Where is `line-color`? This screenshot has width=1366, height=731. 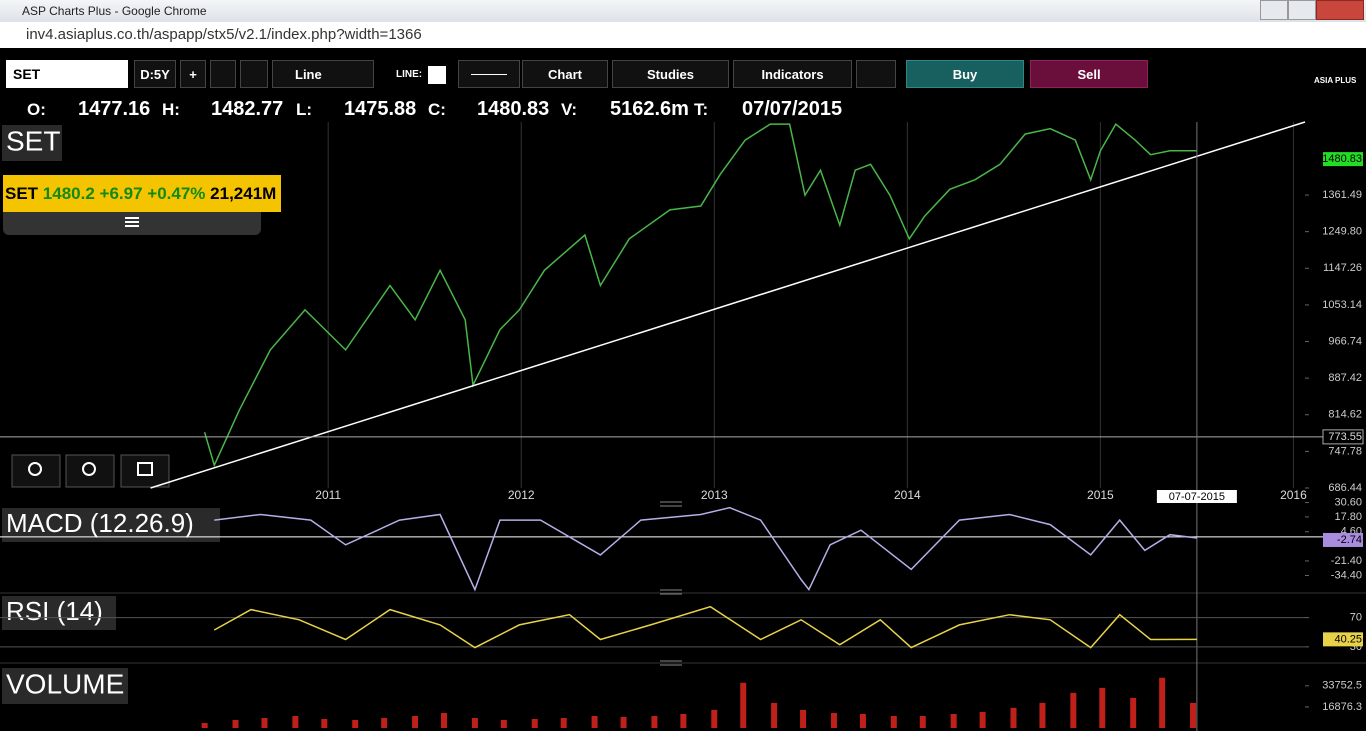 line-color is located at coordinates (437, 75).